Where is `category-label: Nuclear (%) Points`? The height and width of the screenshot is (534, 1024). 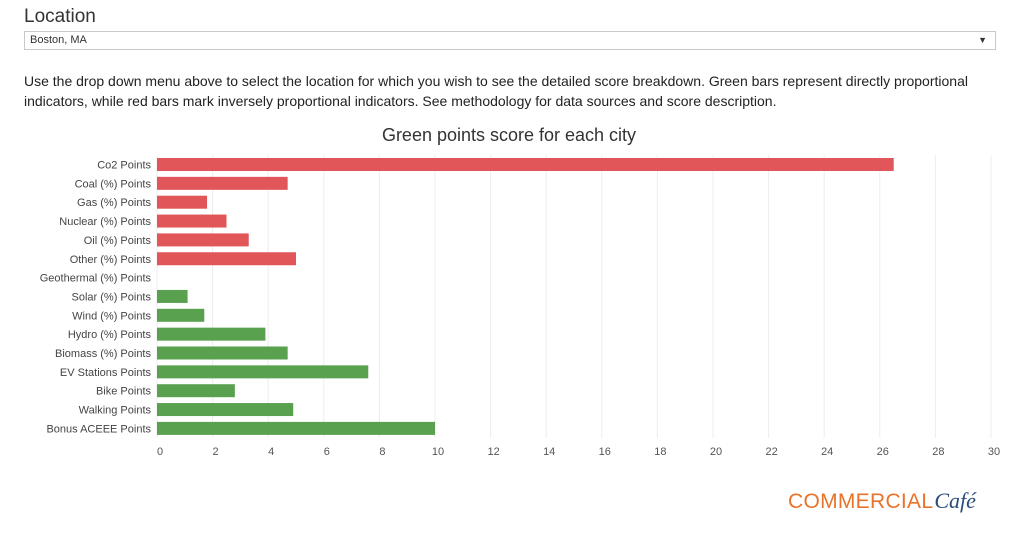
category-label: Nuclear (%) Points is located at coordinates (105, 222).